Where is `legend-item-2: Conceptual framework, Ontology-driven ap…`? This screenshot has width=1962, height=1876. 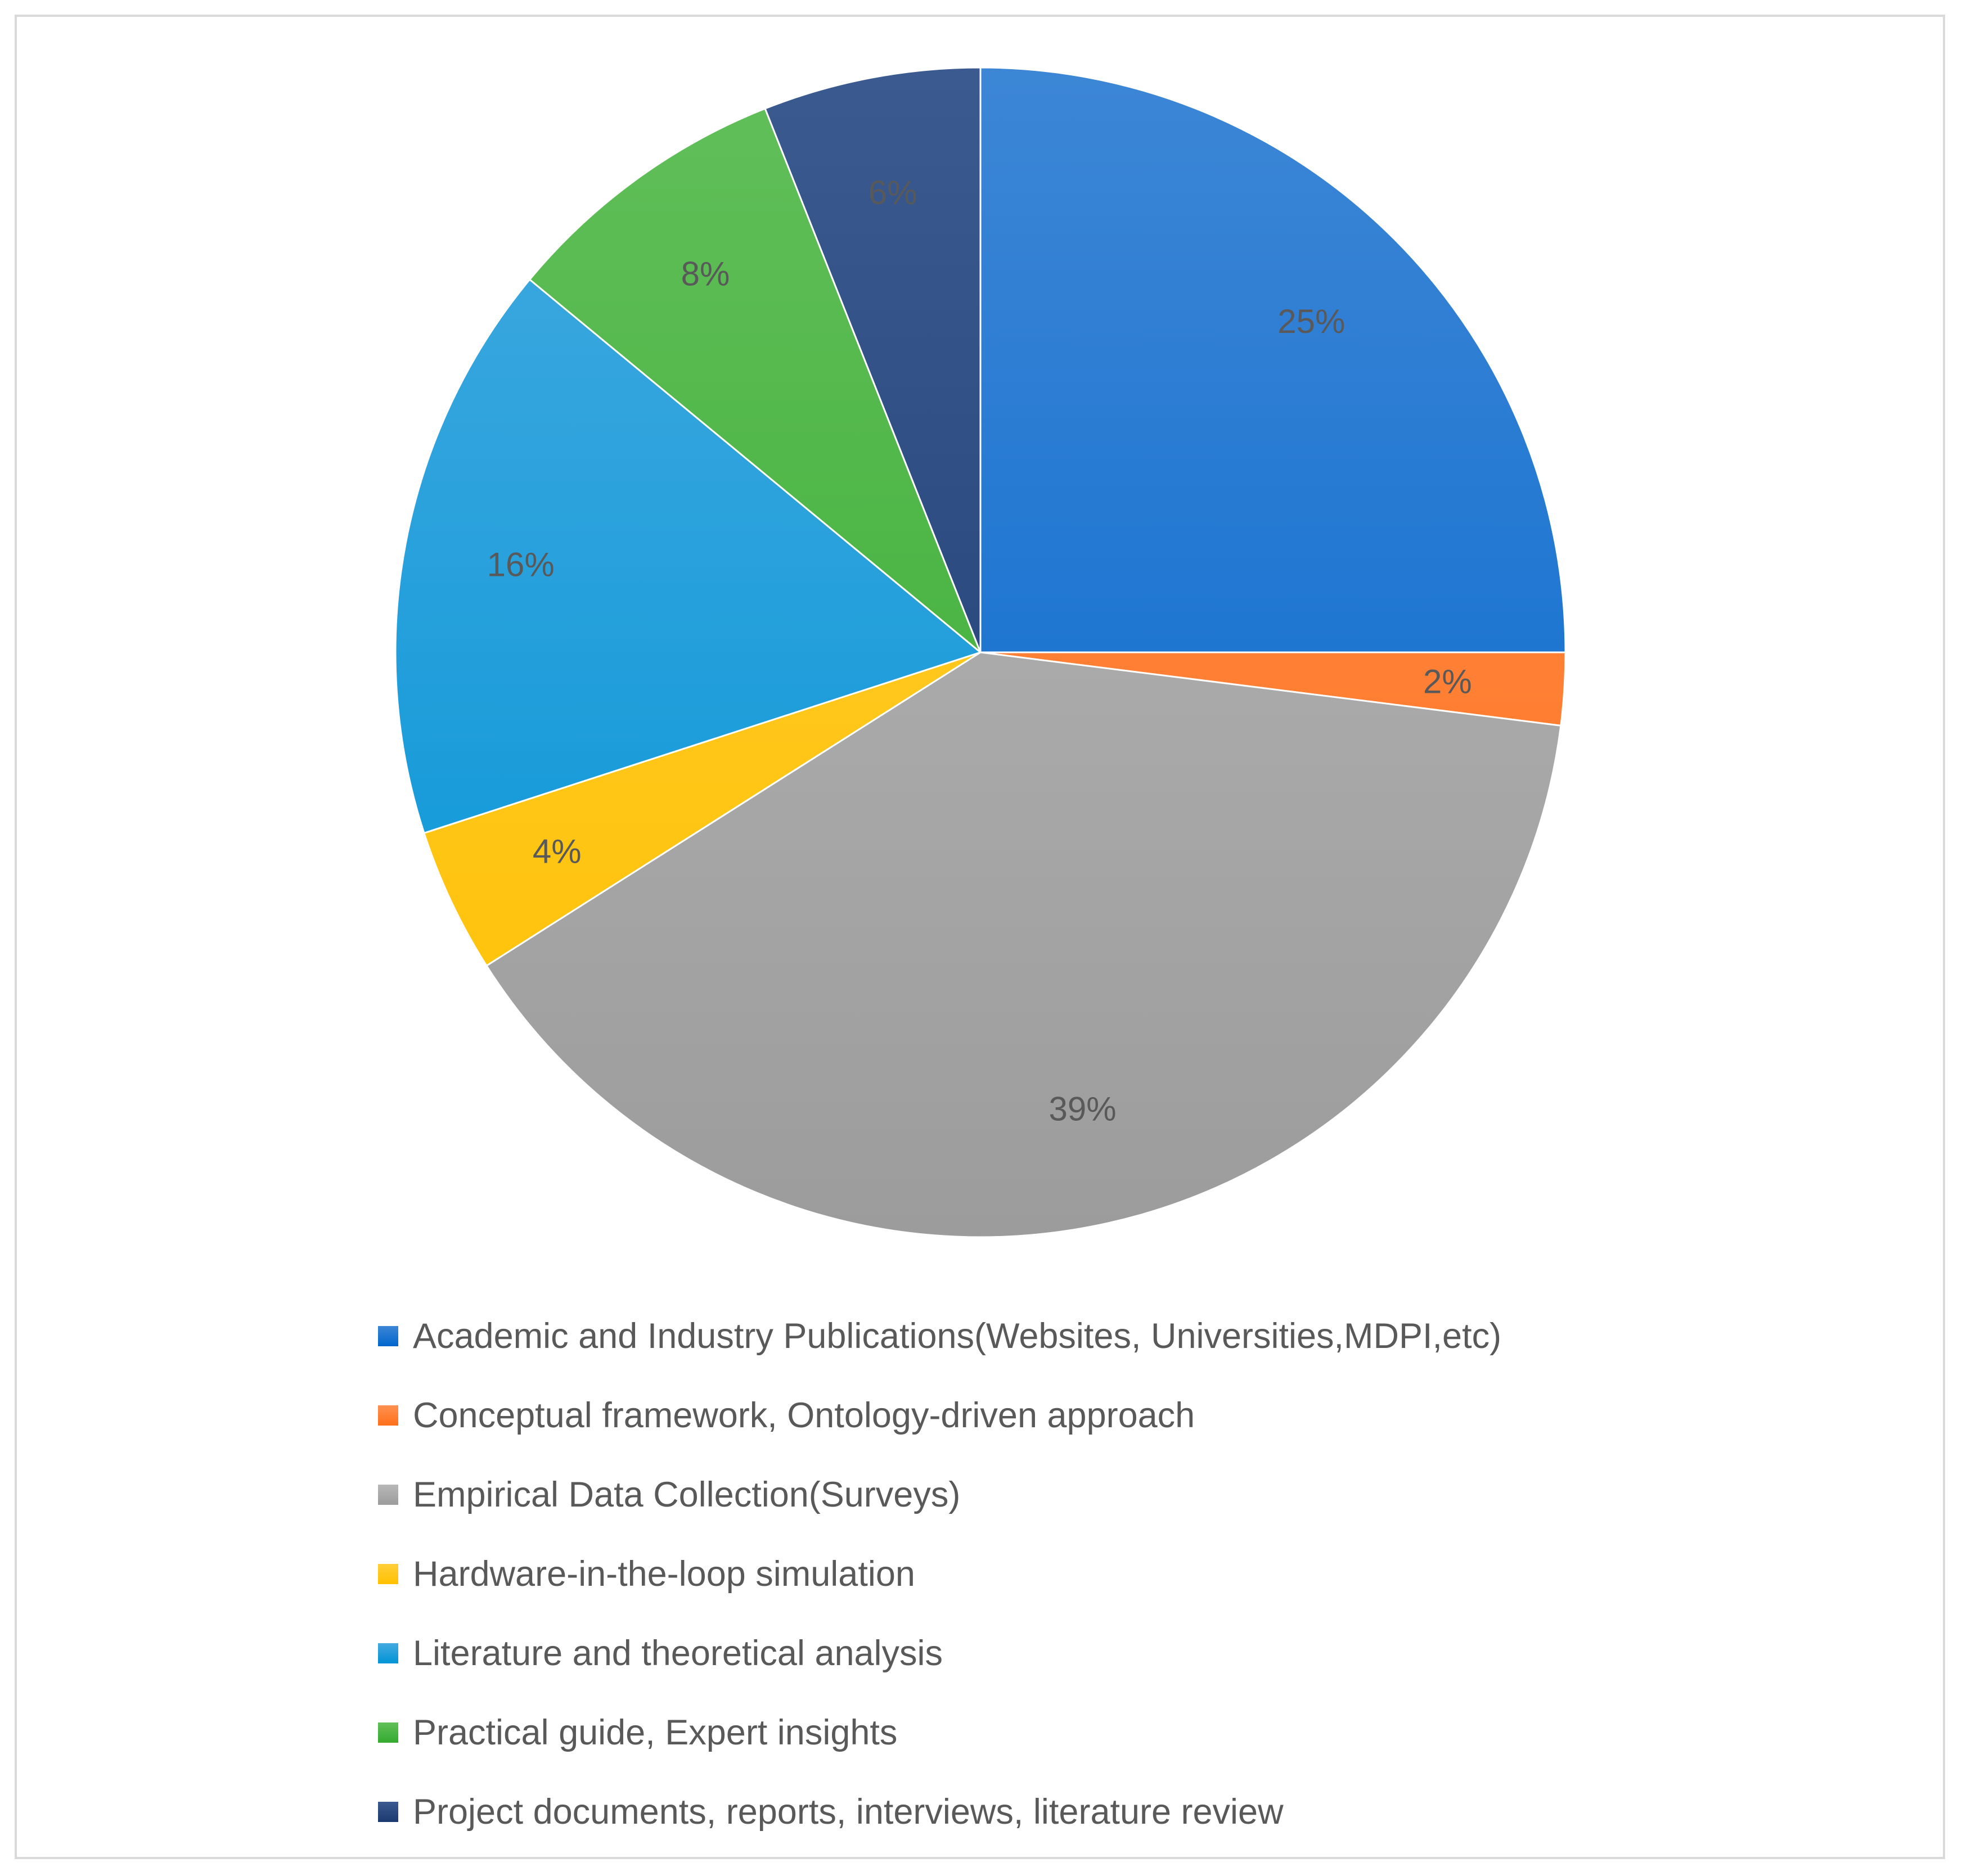 legend-item-2: Conceptual framework, Ontology-driven ap… is located at coordinates (1081, 1415).